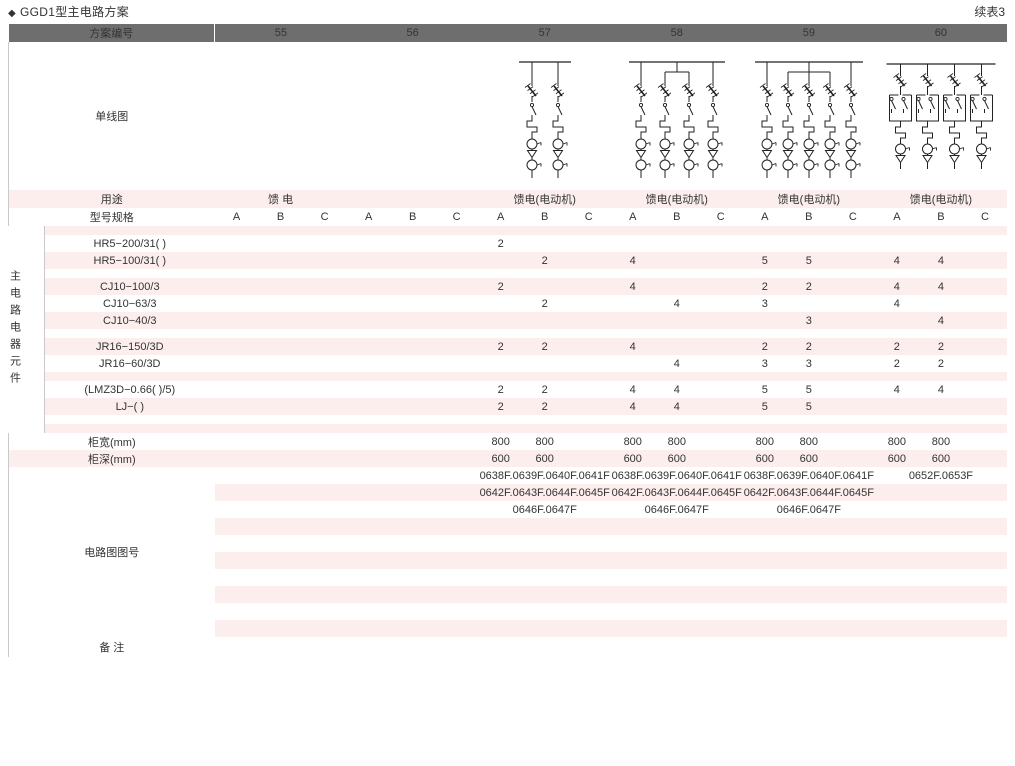 This screenshot has width=1015, height=766. I want to click on phase-header-55-A: A, so click(236, 217).